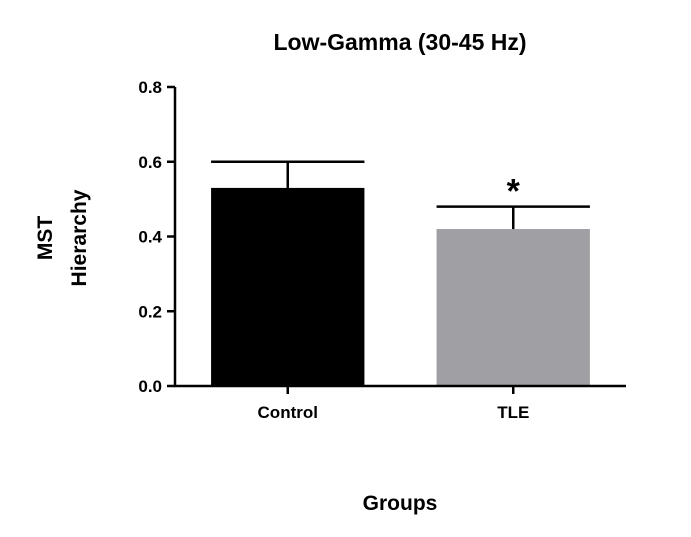 This screenshot has width=691, height=537. I want to click on y-axis-title: MST Hierarchy, so click(62, 237).